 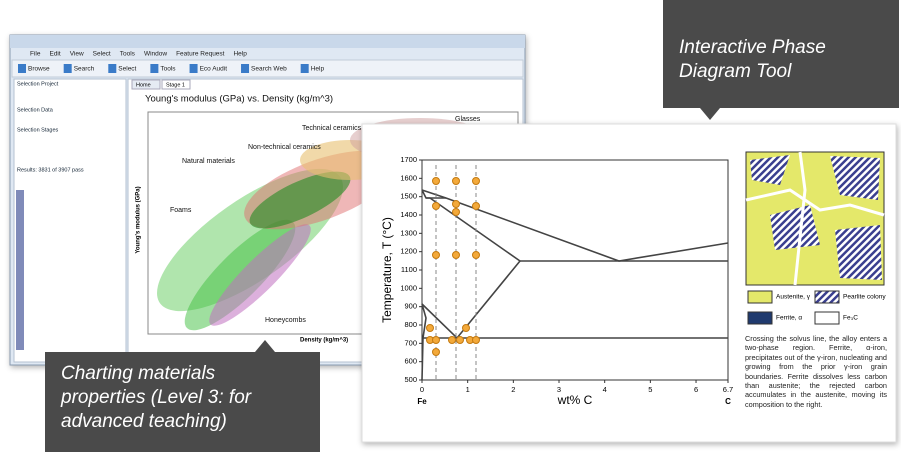 What do you see at coordinates (285, 320) in the screenshot?
I see `family-label: Honeycombs` at bounding box center [285, 320].